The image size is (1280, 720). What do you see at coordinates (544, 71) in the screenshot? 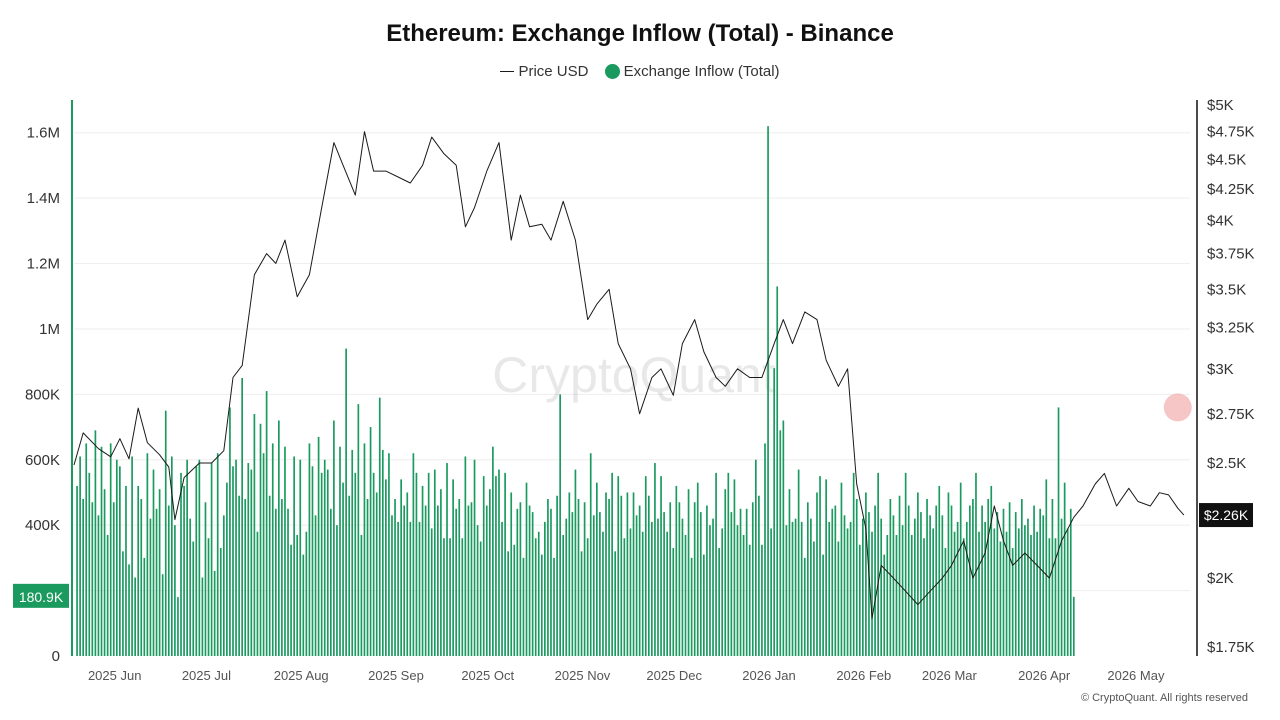
I see `legend-item-price: Price USD` at bounding box center [544, 71].